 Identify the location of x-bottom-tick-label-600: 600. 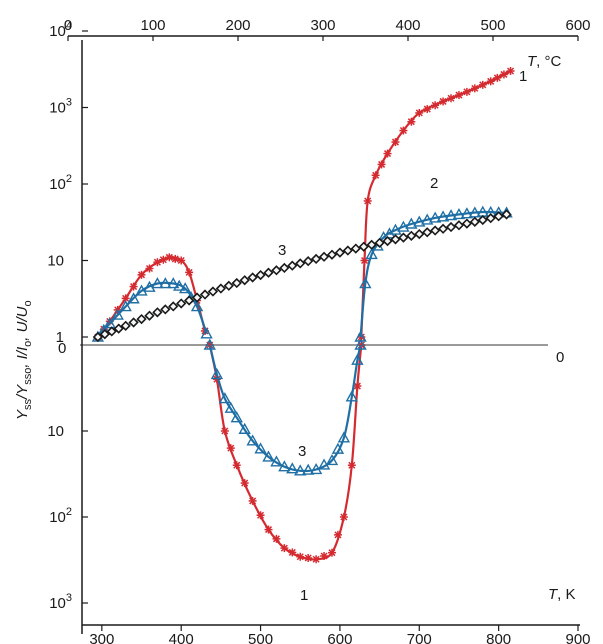
(339, 637).